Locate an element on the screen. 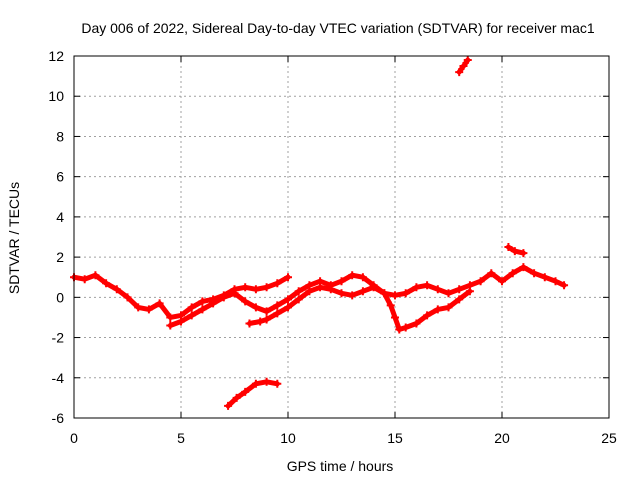 The width and height of the screenshot is (640, 480). x-tick-label: 5 is located at coordinates (181, 438).